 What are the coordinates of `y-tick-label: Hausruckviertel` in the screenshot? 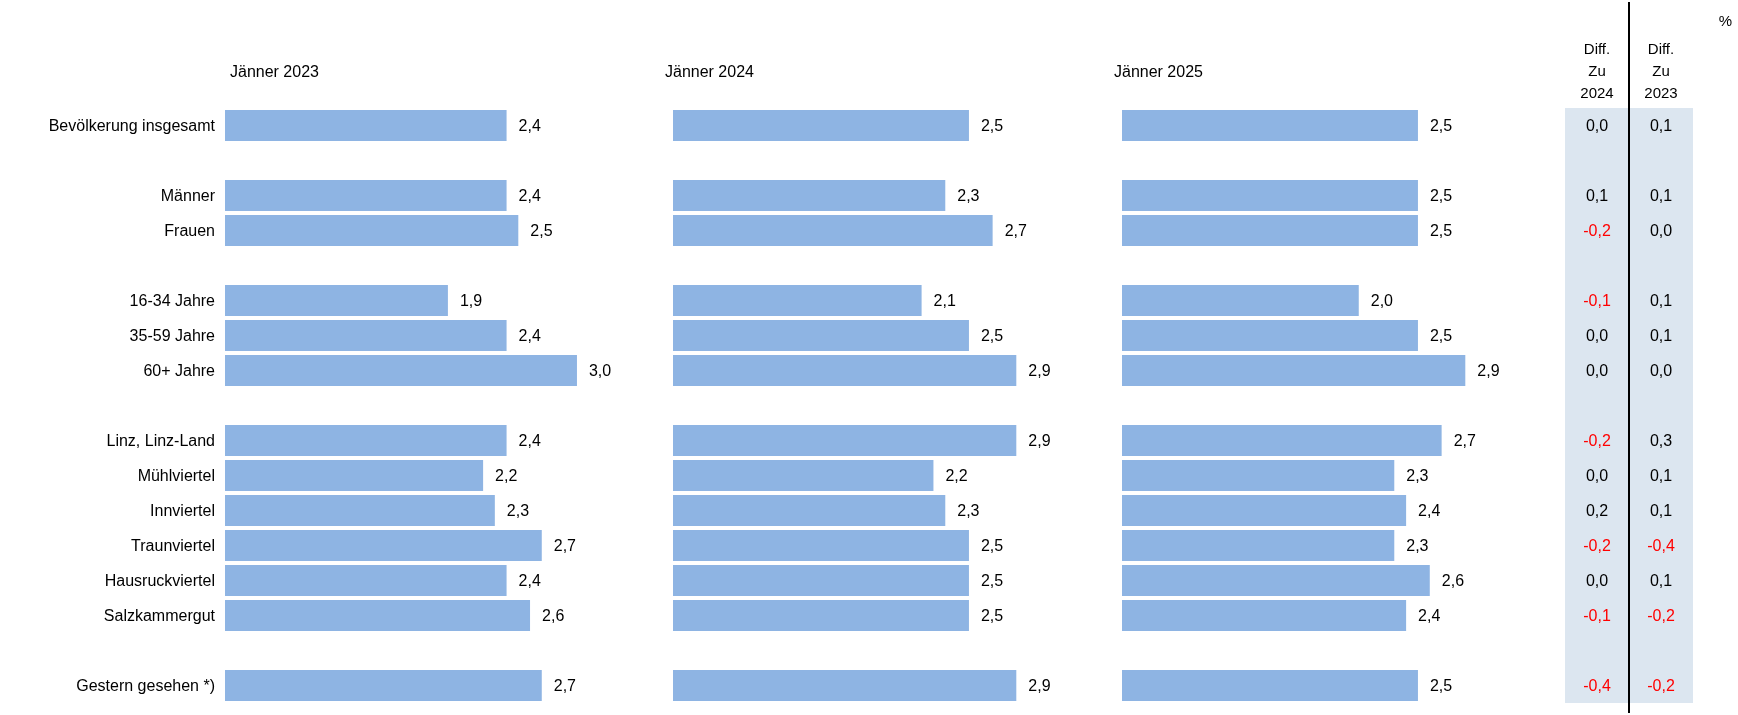 It's located at (159, 580).